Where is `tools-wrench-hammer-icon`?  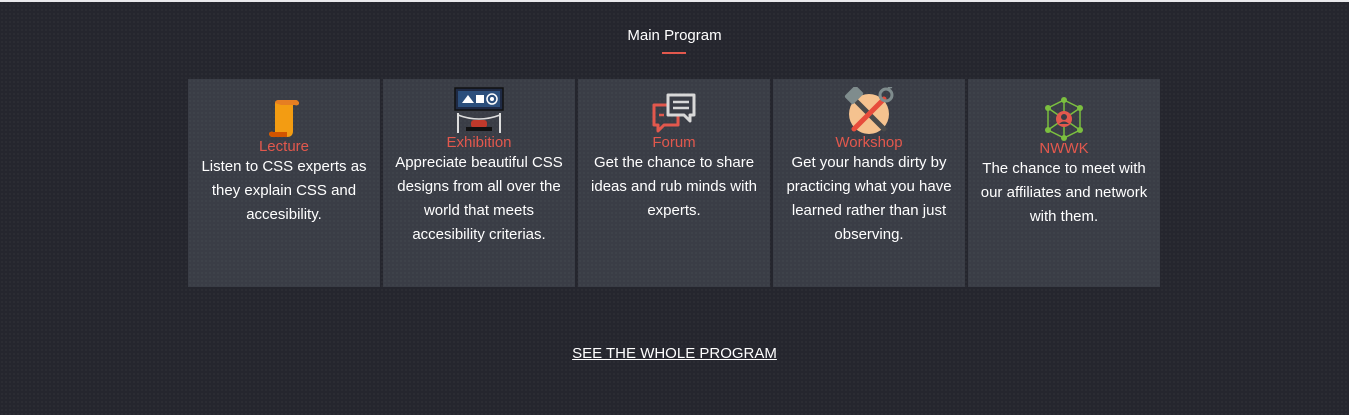
tools-wrench-hammer-icon is located at coordinates (869, 110).